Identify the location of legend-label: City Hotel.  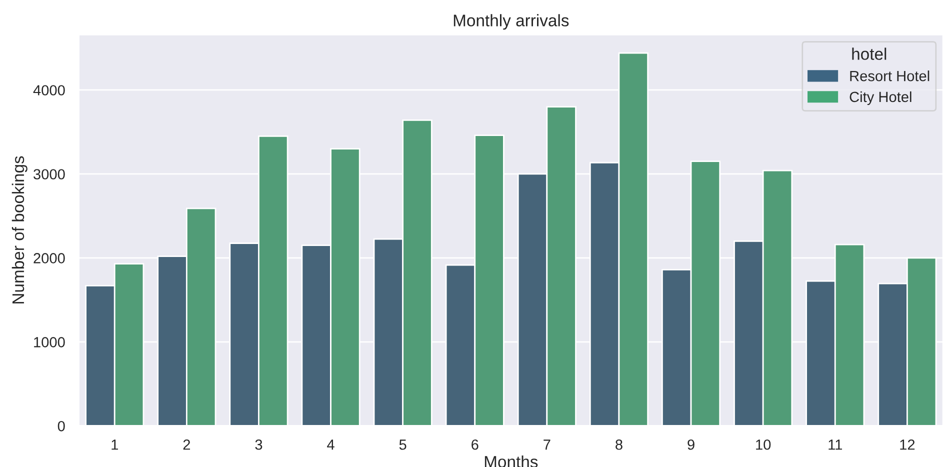
(881, 98).